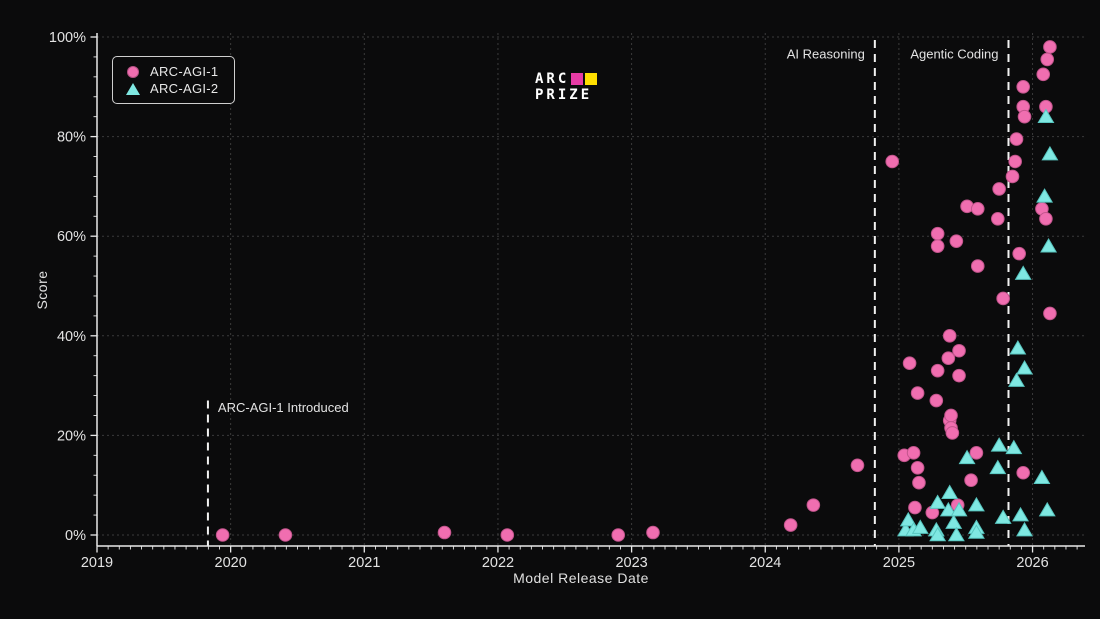  Describe the element at coordinates (67, 38) in the screenshot. I see `y-tick-label: 100%` at that location.